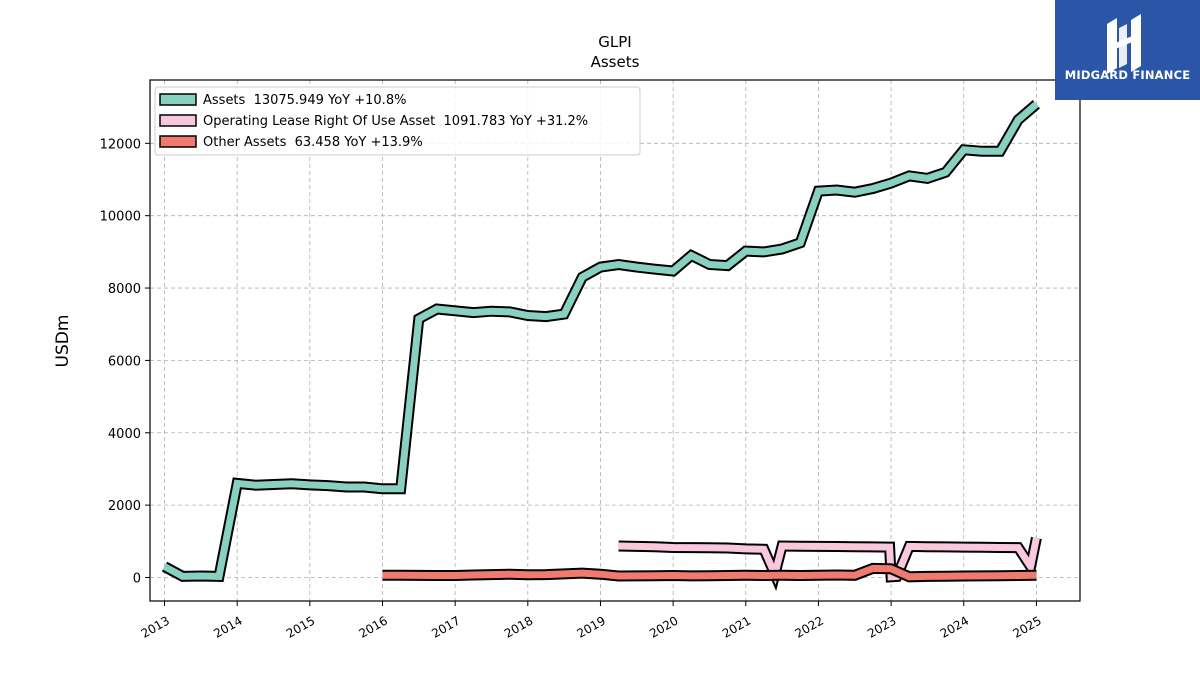  Describe the element at coordinates (178, 120) in the screenshot. I see `legend-swatch-lease` at that location.